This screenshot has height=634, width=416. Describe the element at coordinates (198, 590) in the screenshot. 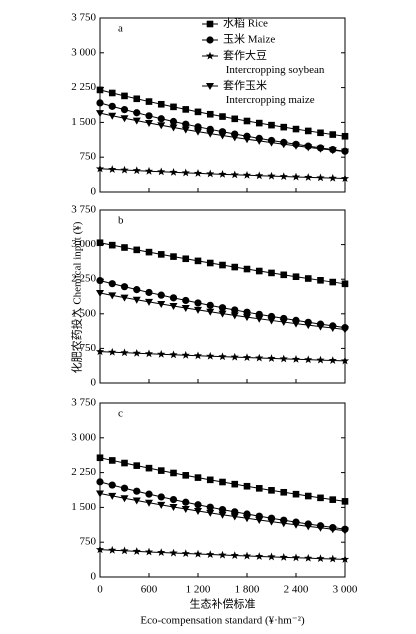

I see `x-tick-label: 1 200` at that location.